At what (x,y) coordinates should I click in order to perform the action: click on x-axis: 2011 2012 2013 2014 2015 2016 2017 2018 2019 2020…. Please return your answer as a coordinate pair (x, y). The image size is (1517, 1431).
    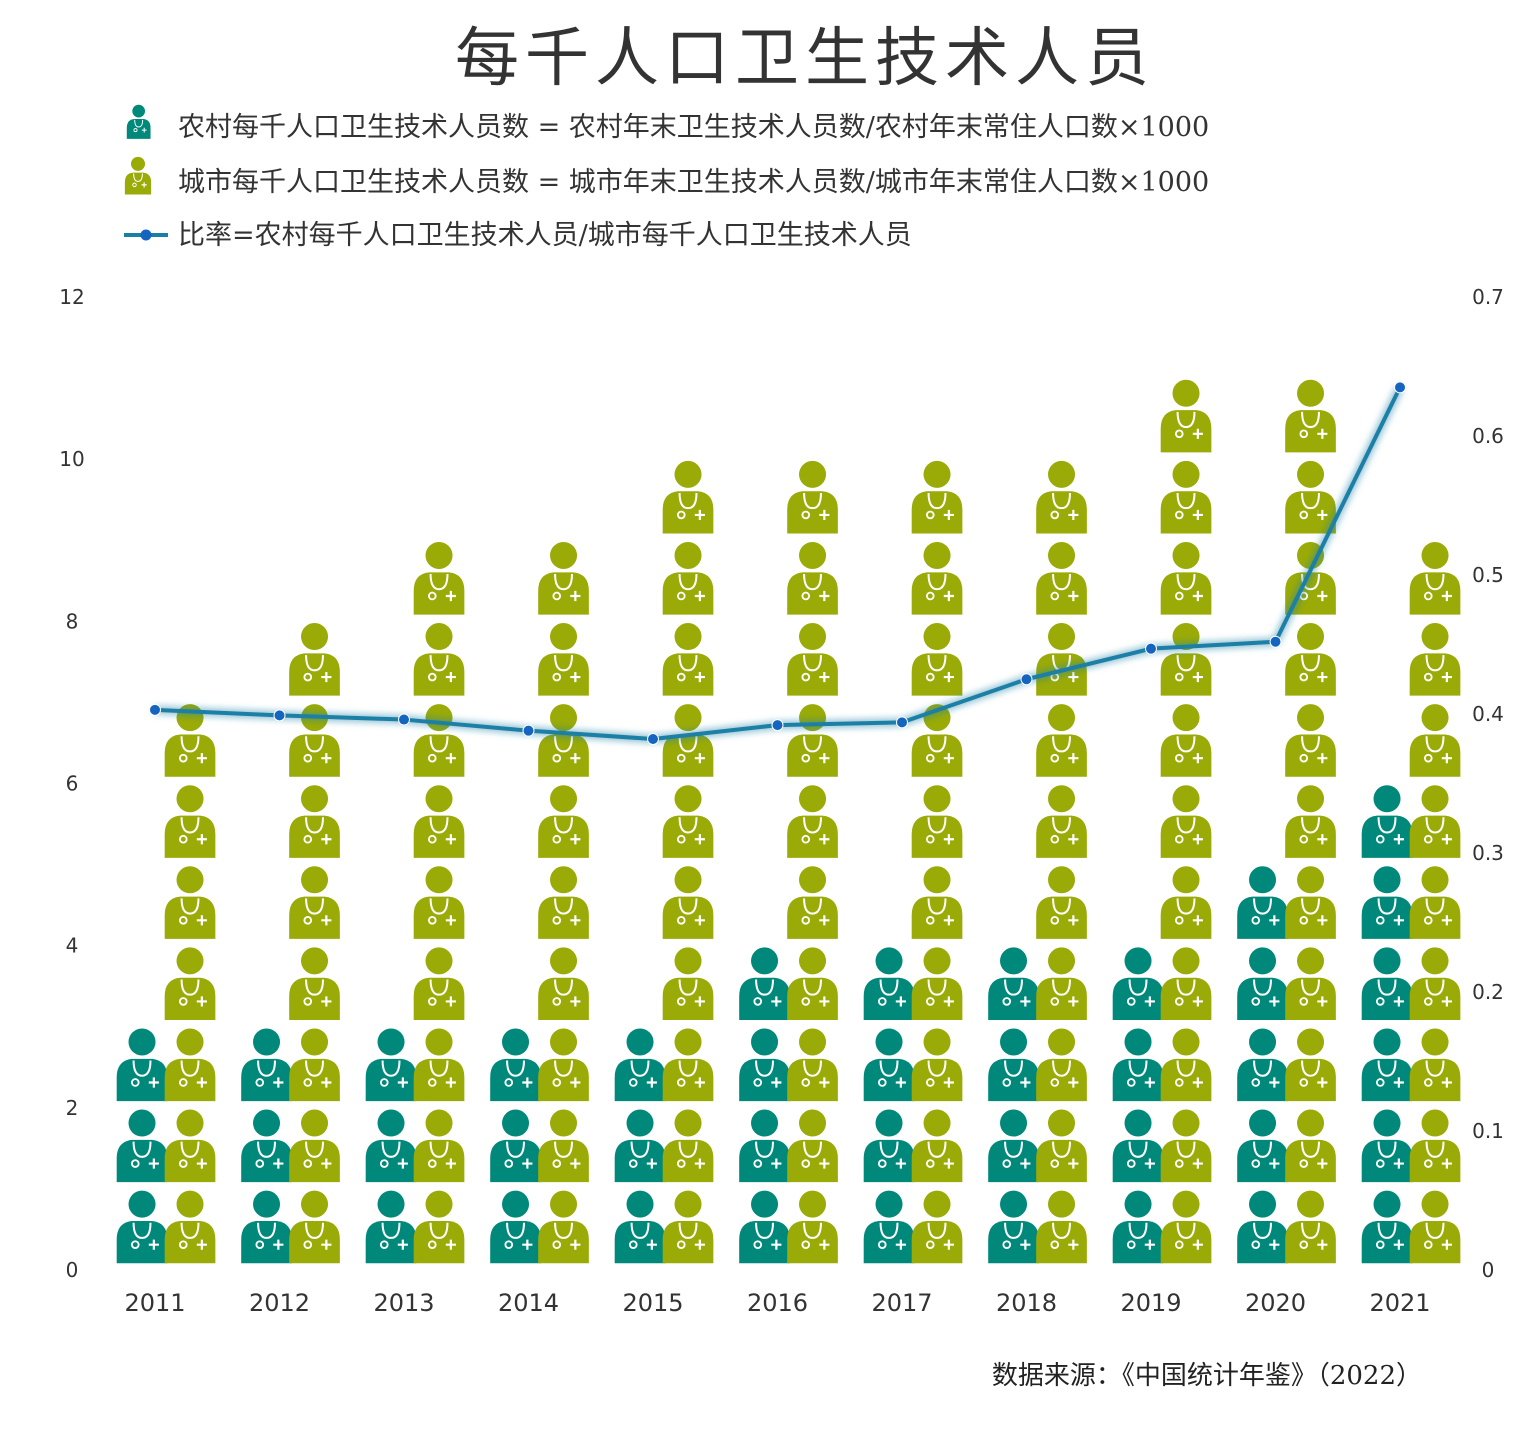
    Looking at the image, I should click on (777, 1303).